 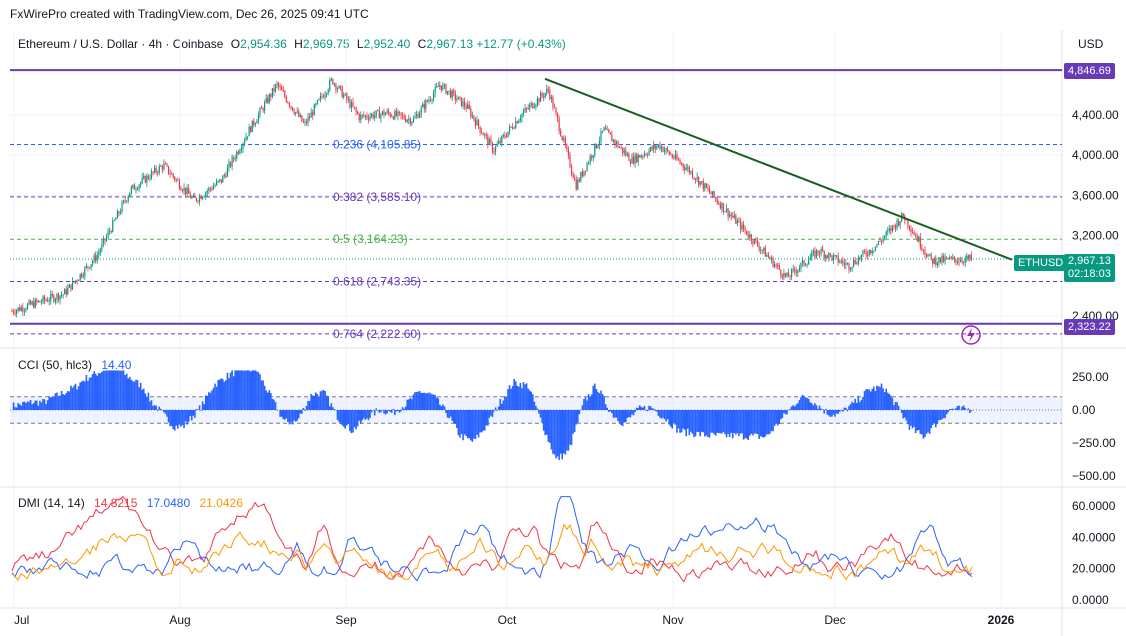 What do you see at coordinates (971, 335) in the screenshot?
I see `lightning-icon` at bounding box center [971, 335].